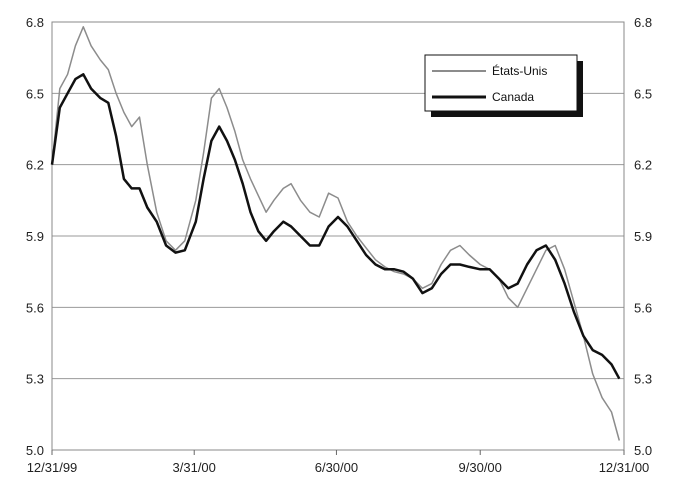 The height and width of the screenshot is (483, 681). What do you see at coordinates (52, 467) in the screenshot?
I see `x-tick-label: 12/31/99` at bounding box center [52, 467].